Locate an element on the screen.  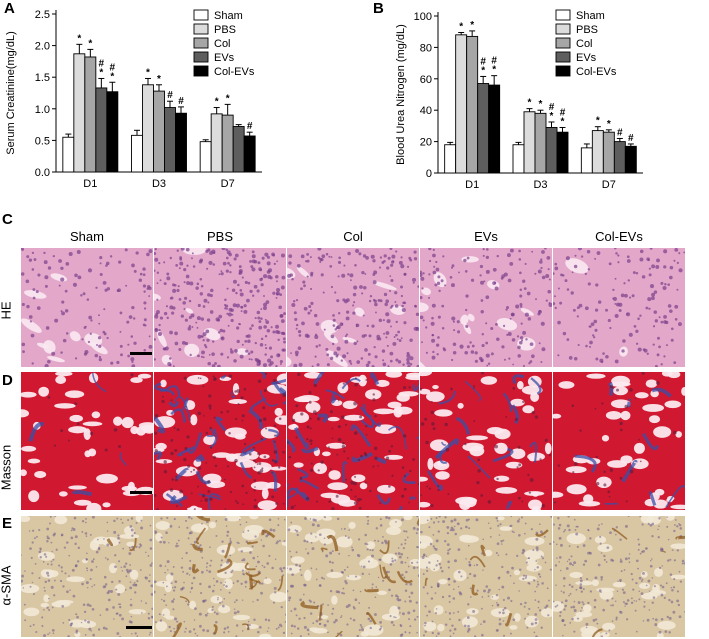
y-tick-label: 0 is located at coordinates (429, 174).